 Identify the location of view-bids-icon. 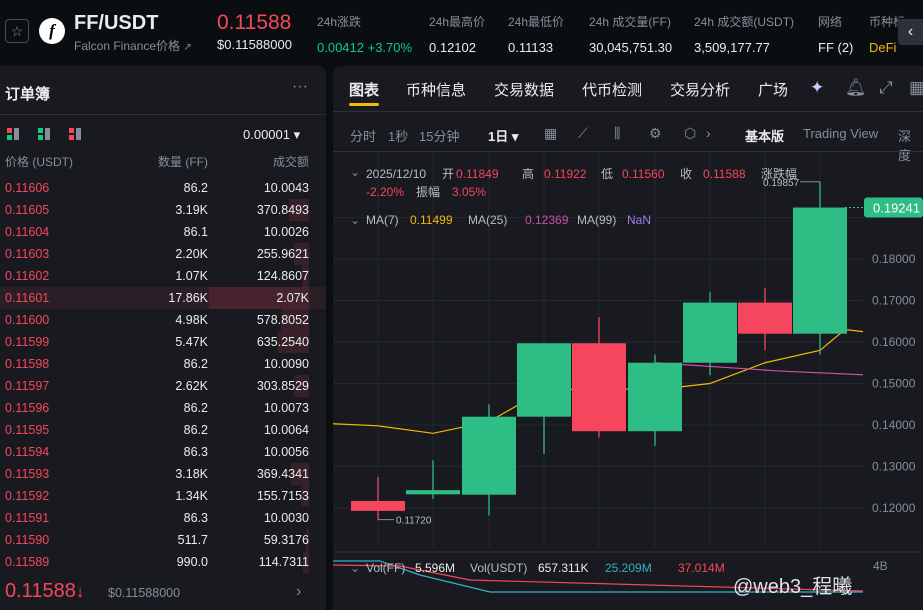
(44, 134).